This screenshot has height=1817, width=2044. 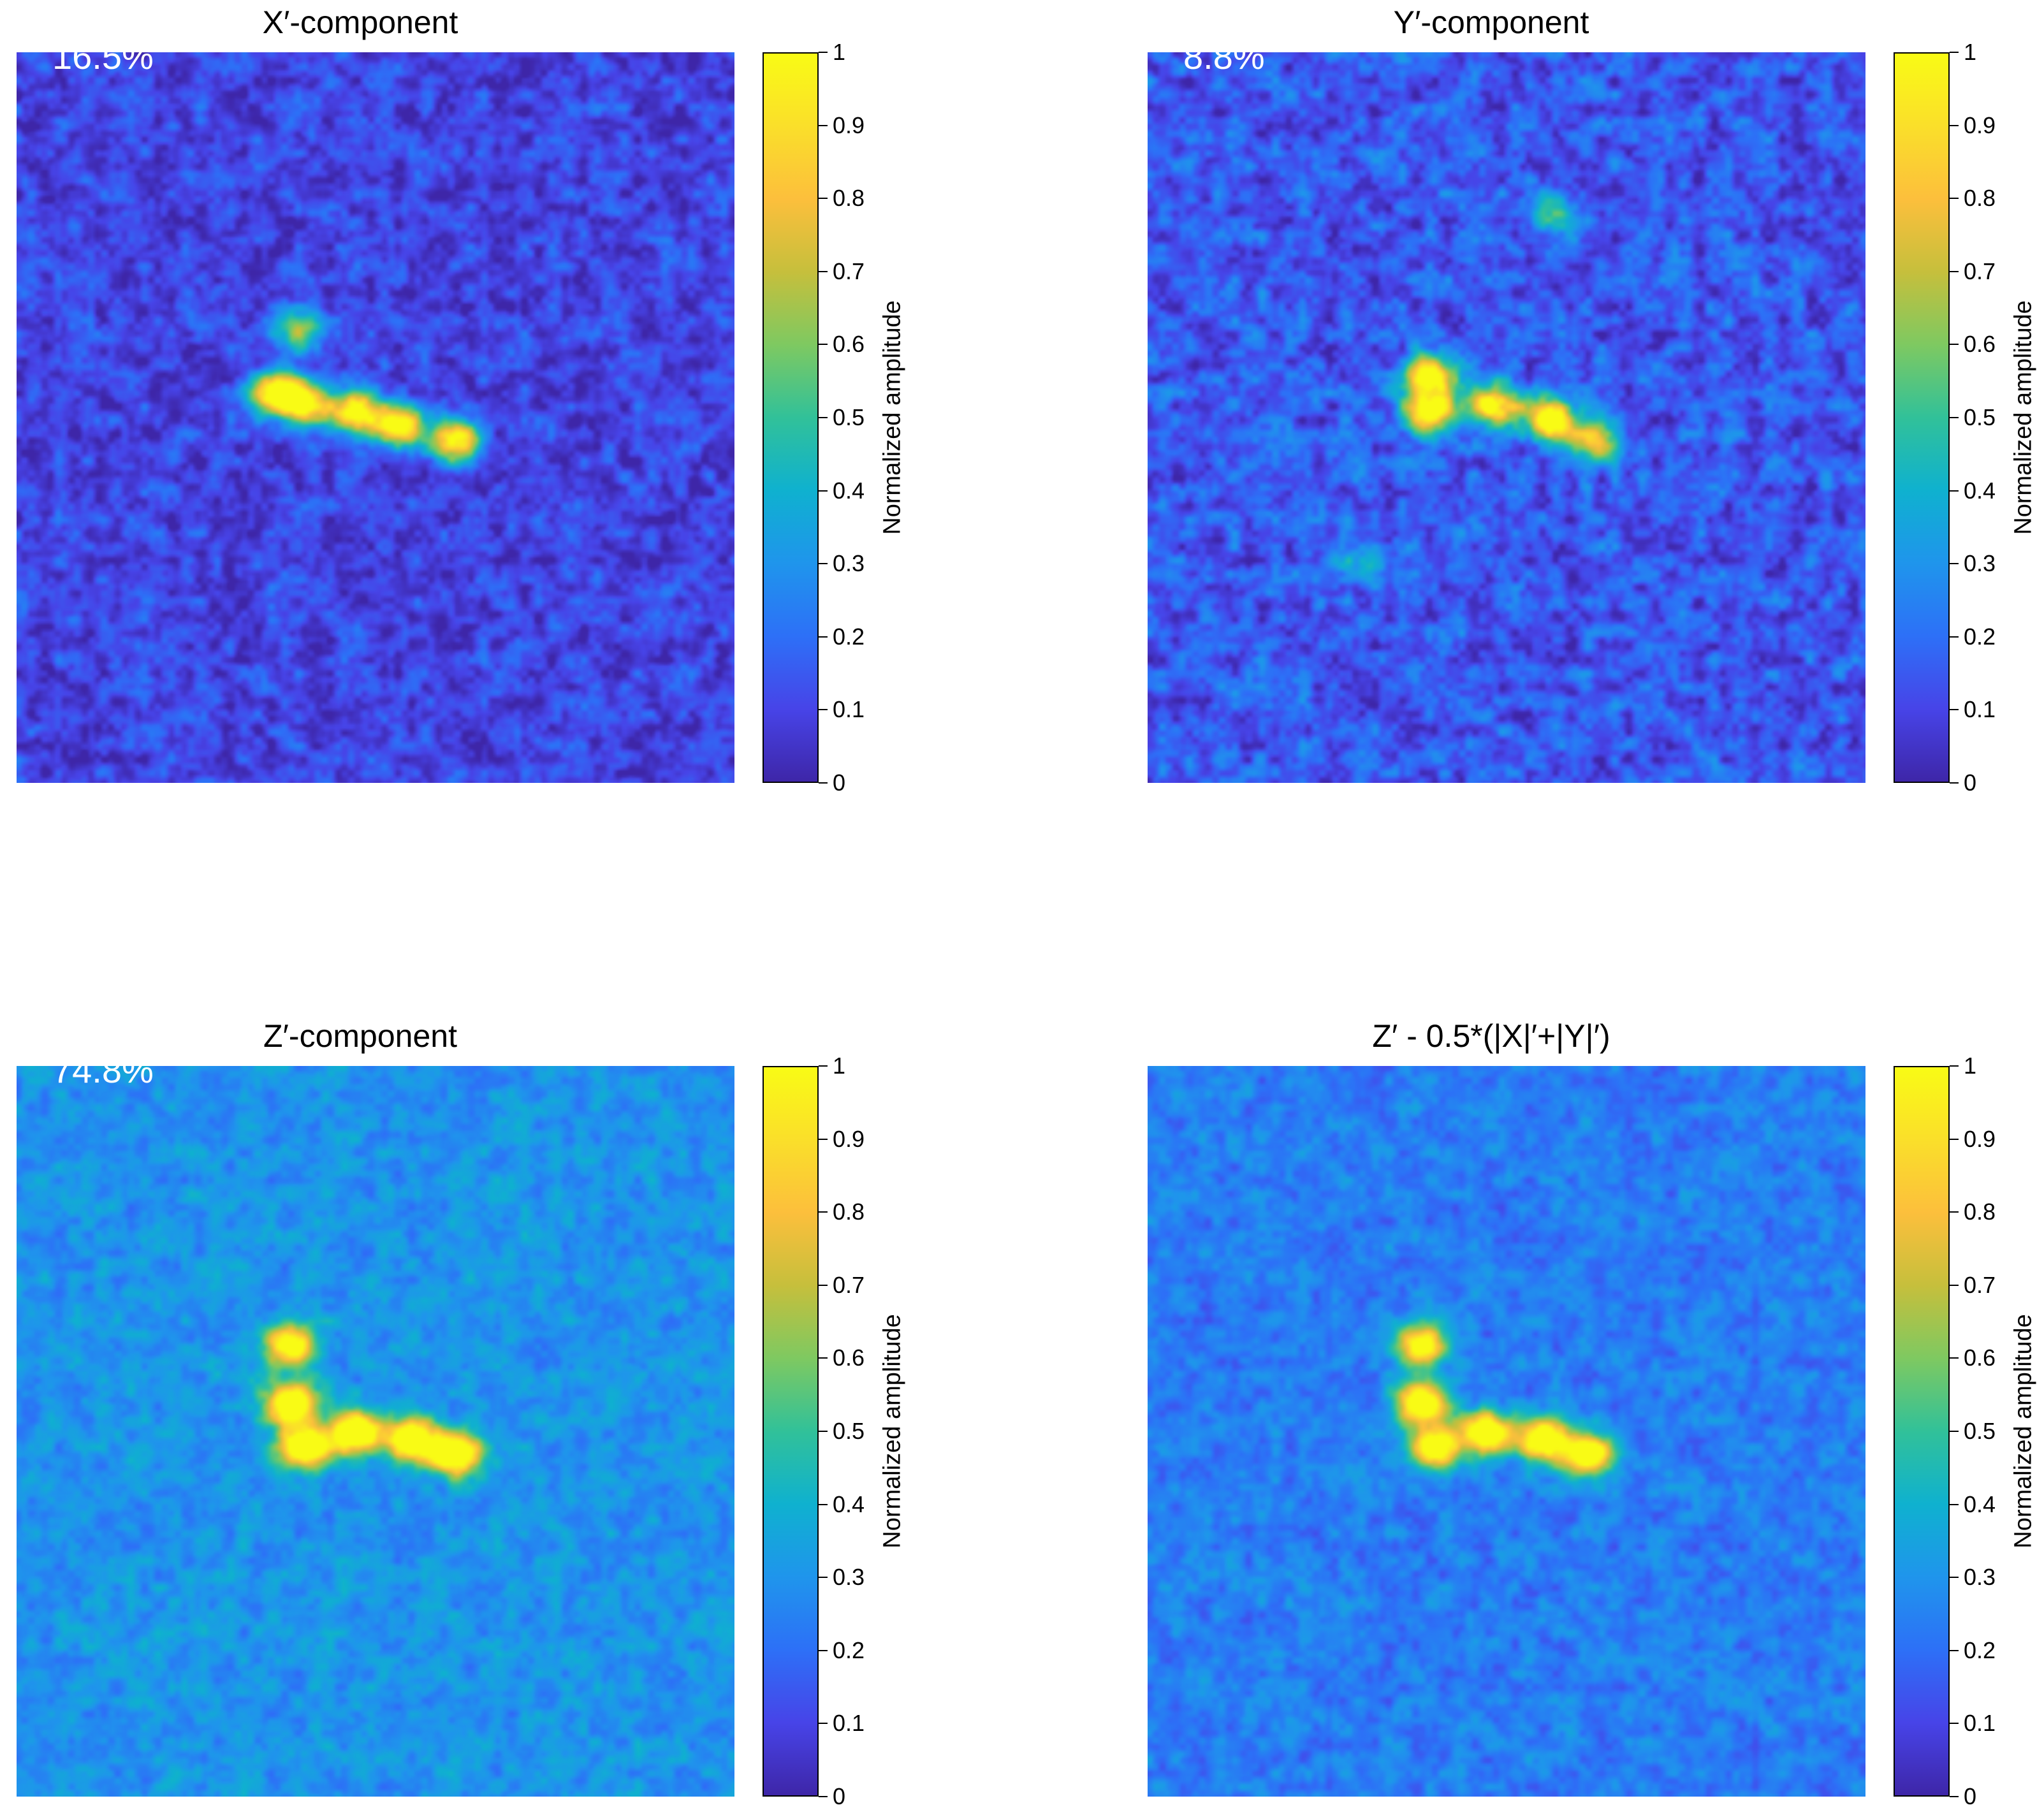 I want to click on panel-title: Z′ - 0.5*(|X|′+|Y|′), so click(x=1491, y=1036).